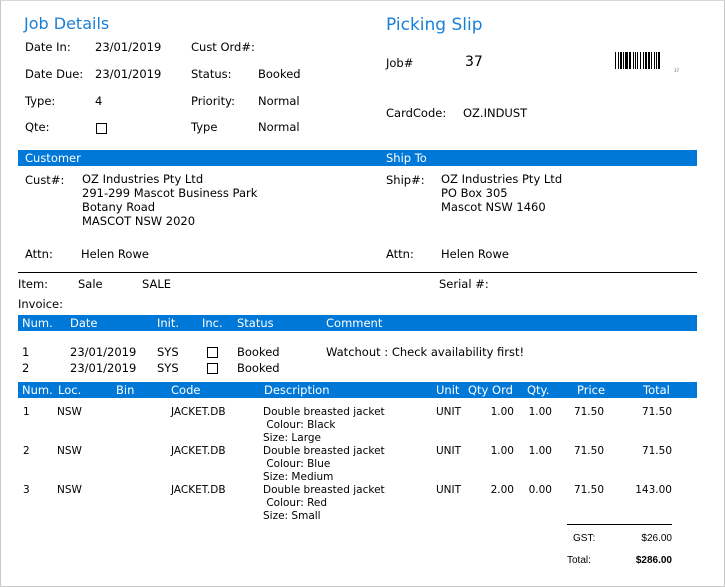 The width and height of the screenshot is (725, 587). I want to click on total-label: Total:, so click(579, 560).